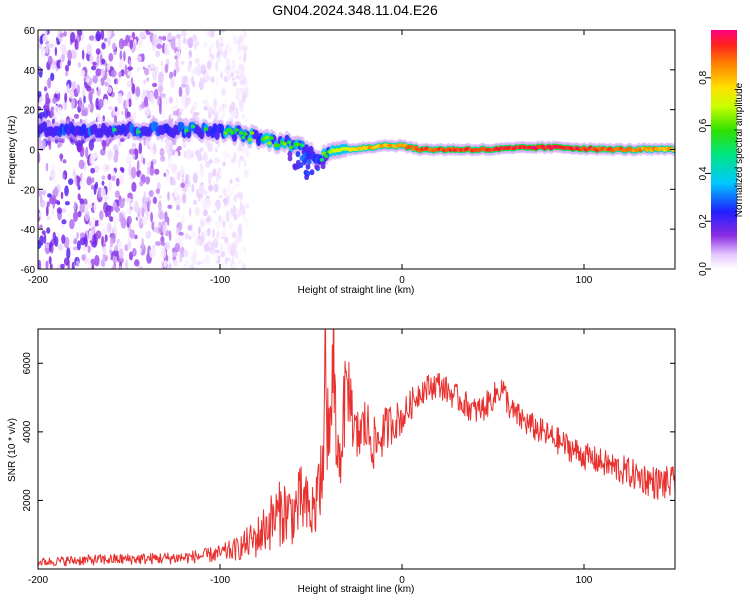  What do you see at coordinates (703, 269) in the screenshot?
I see `colorbar-tick-label: 0.0` at bounding box center [703, 269].